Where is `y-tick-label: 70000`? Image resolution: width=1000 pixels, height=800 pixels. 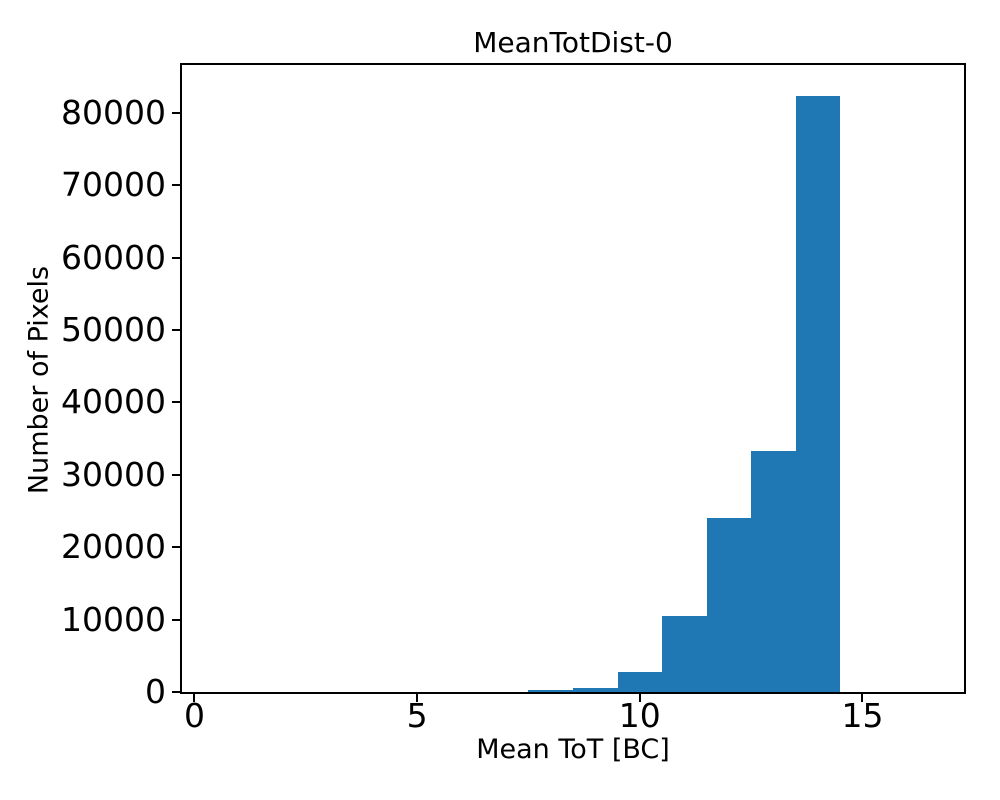 y-tick-label: 70000 is located at coordinates (113, 185).